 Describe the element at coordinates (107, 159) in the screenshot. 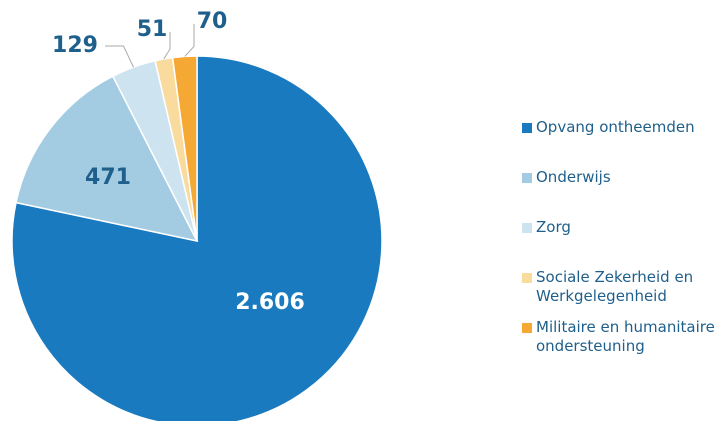

I see `pie-slice` at that location.